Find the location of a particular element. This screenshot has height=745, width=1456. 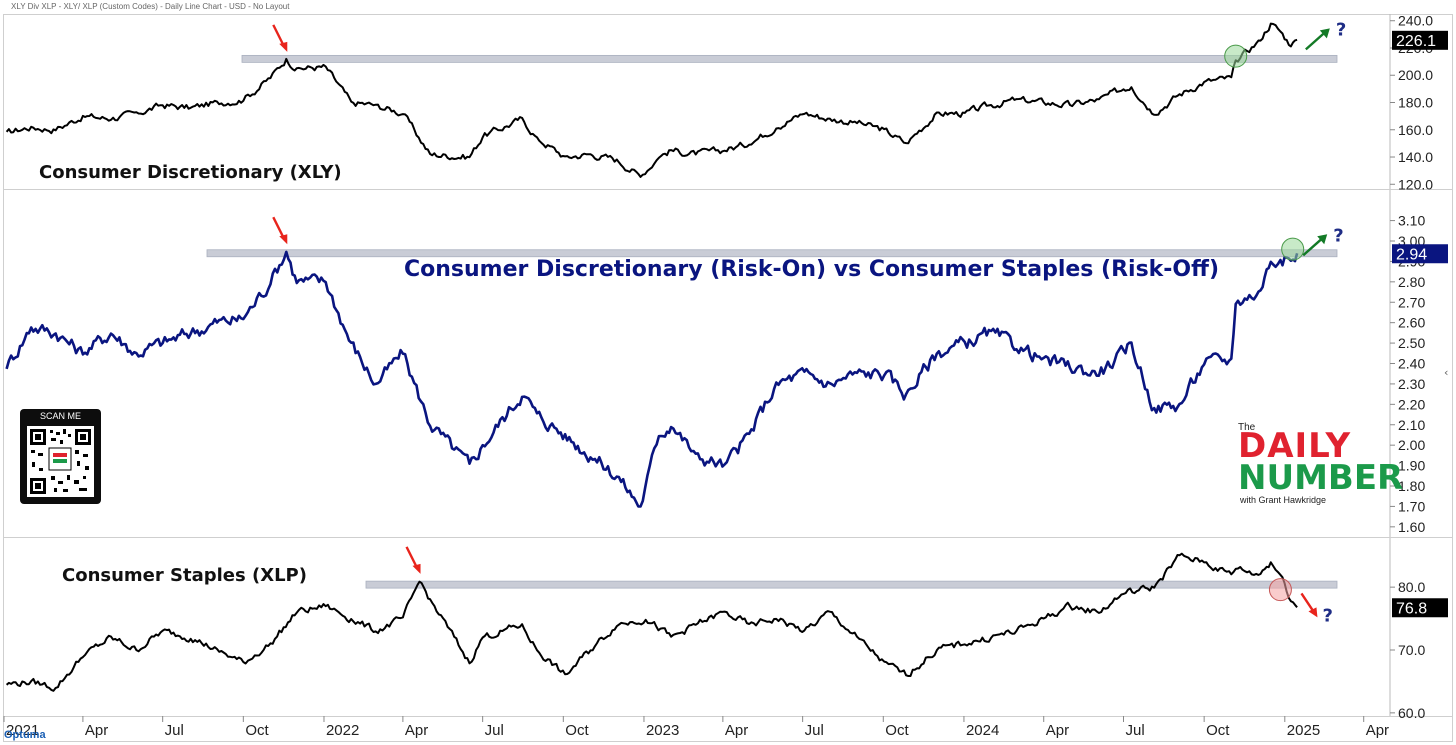

y-tick-label: 180.0 is located at coordinates (1415, 103).